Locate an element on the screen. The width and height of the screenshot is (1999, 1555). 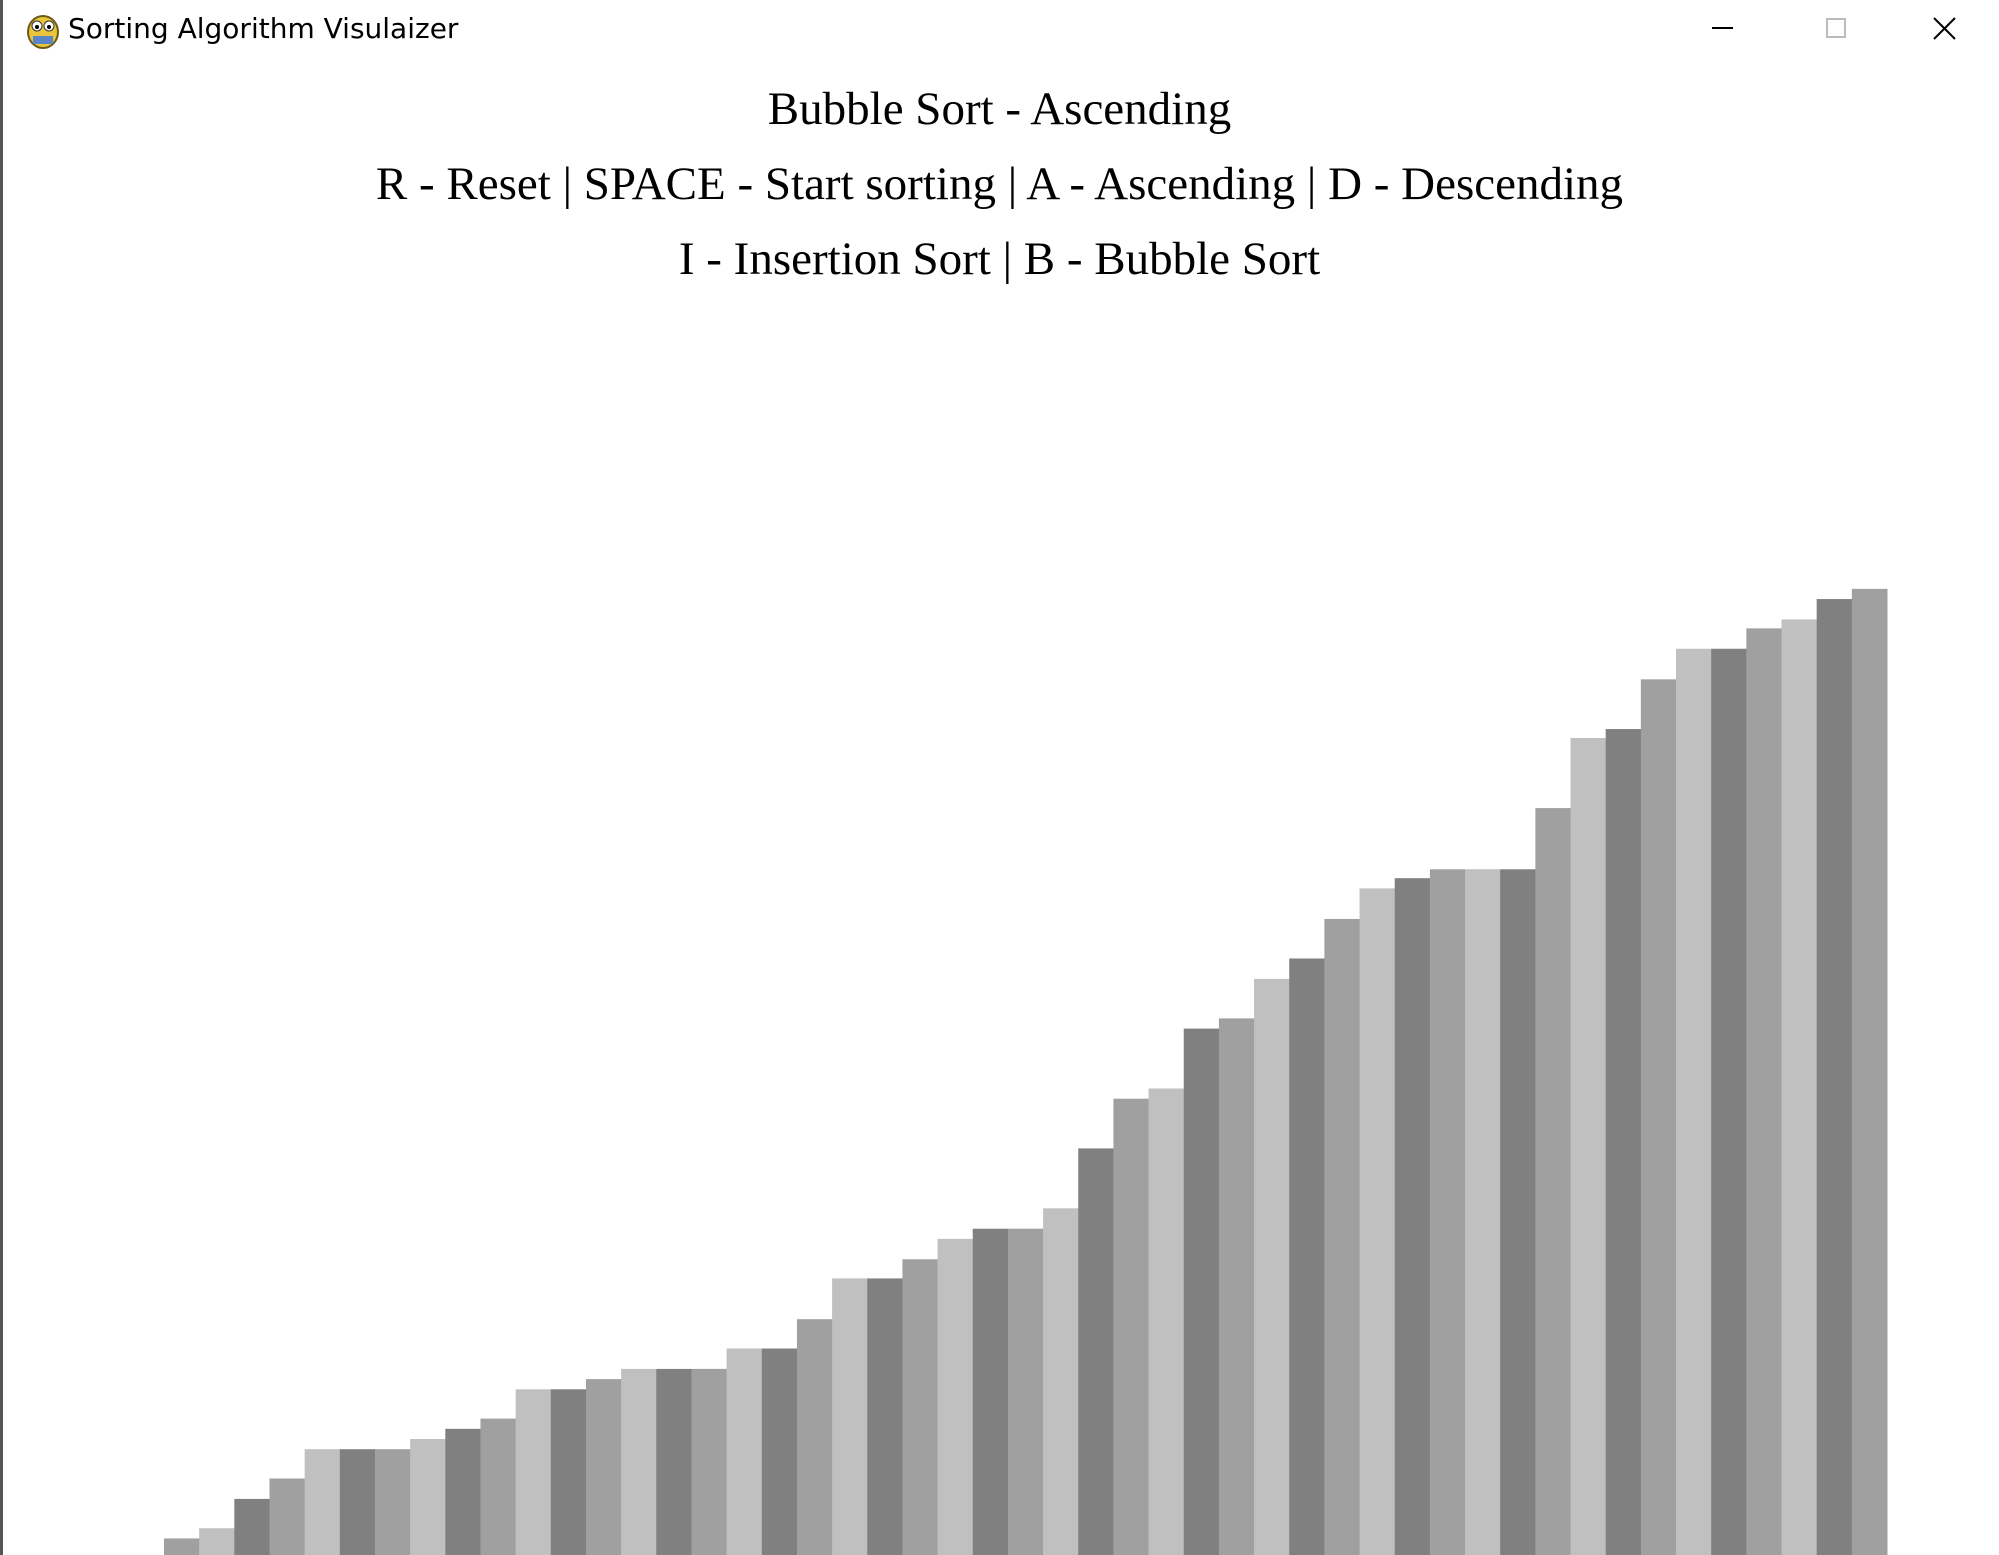
minimize-button is located at coordinates (1722, 30).